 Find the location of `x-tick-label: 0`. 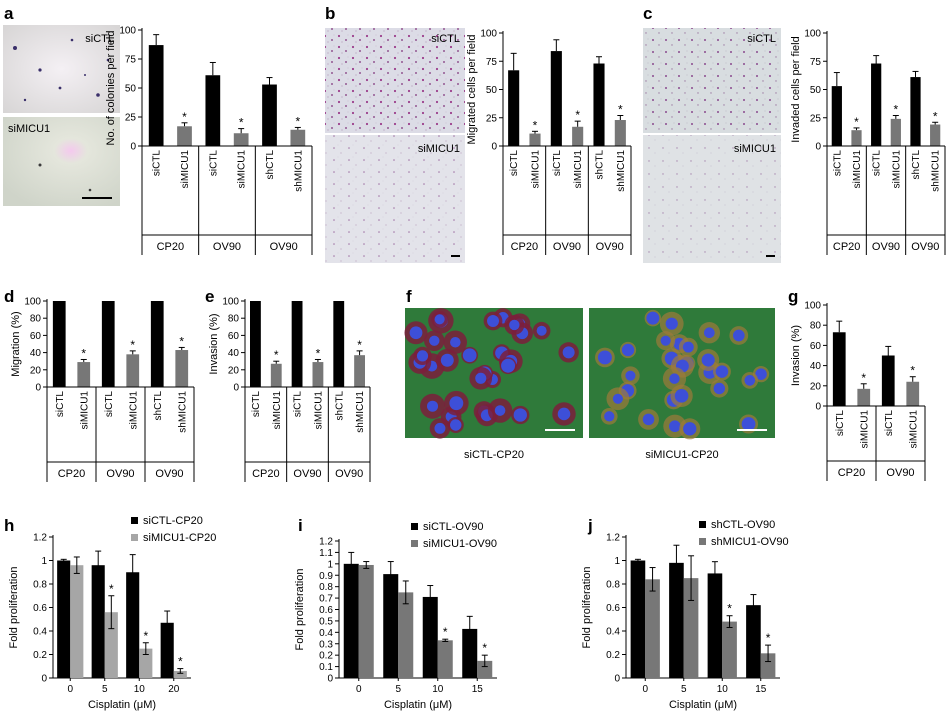

x-tick-label: 0 is located at coordinates (645, 689).